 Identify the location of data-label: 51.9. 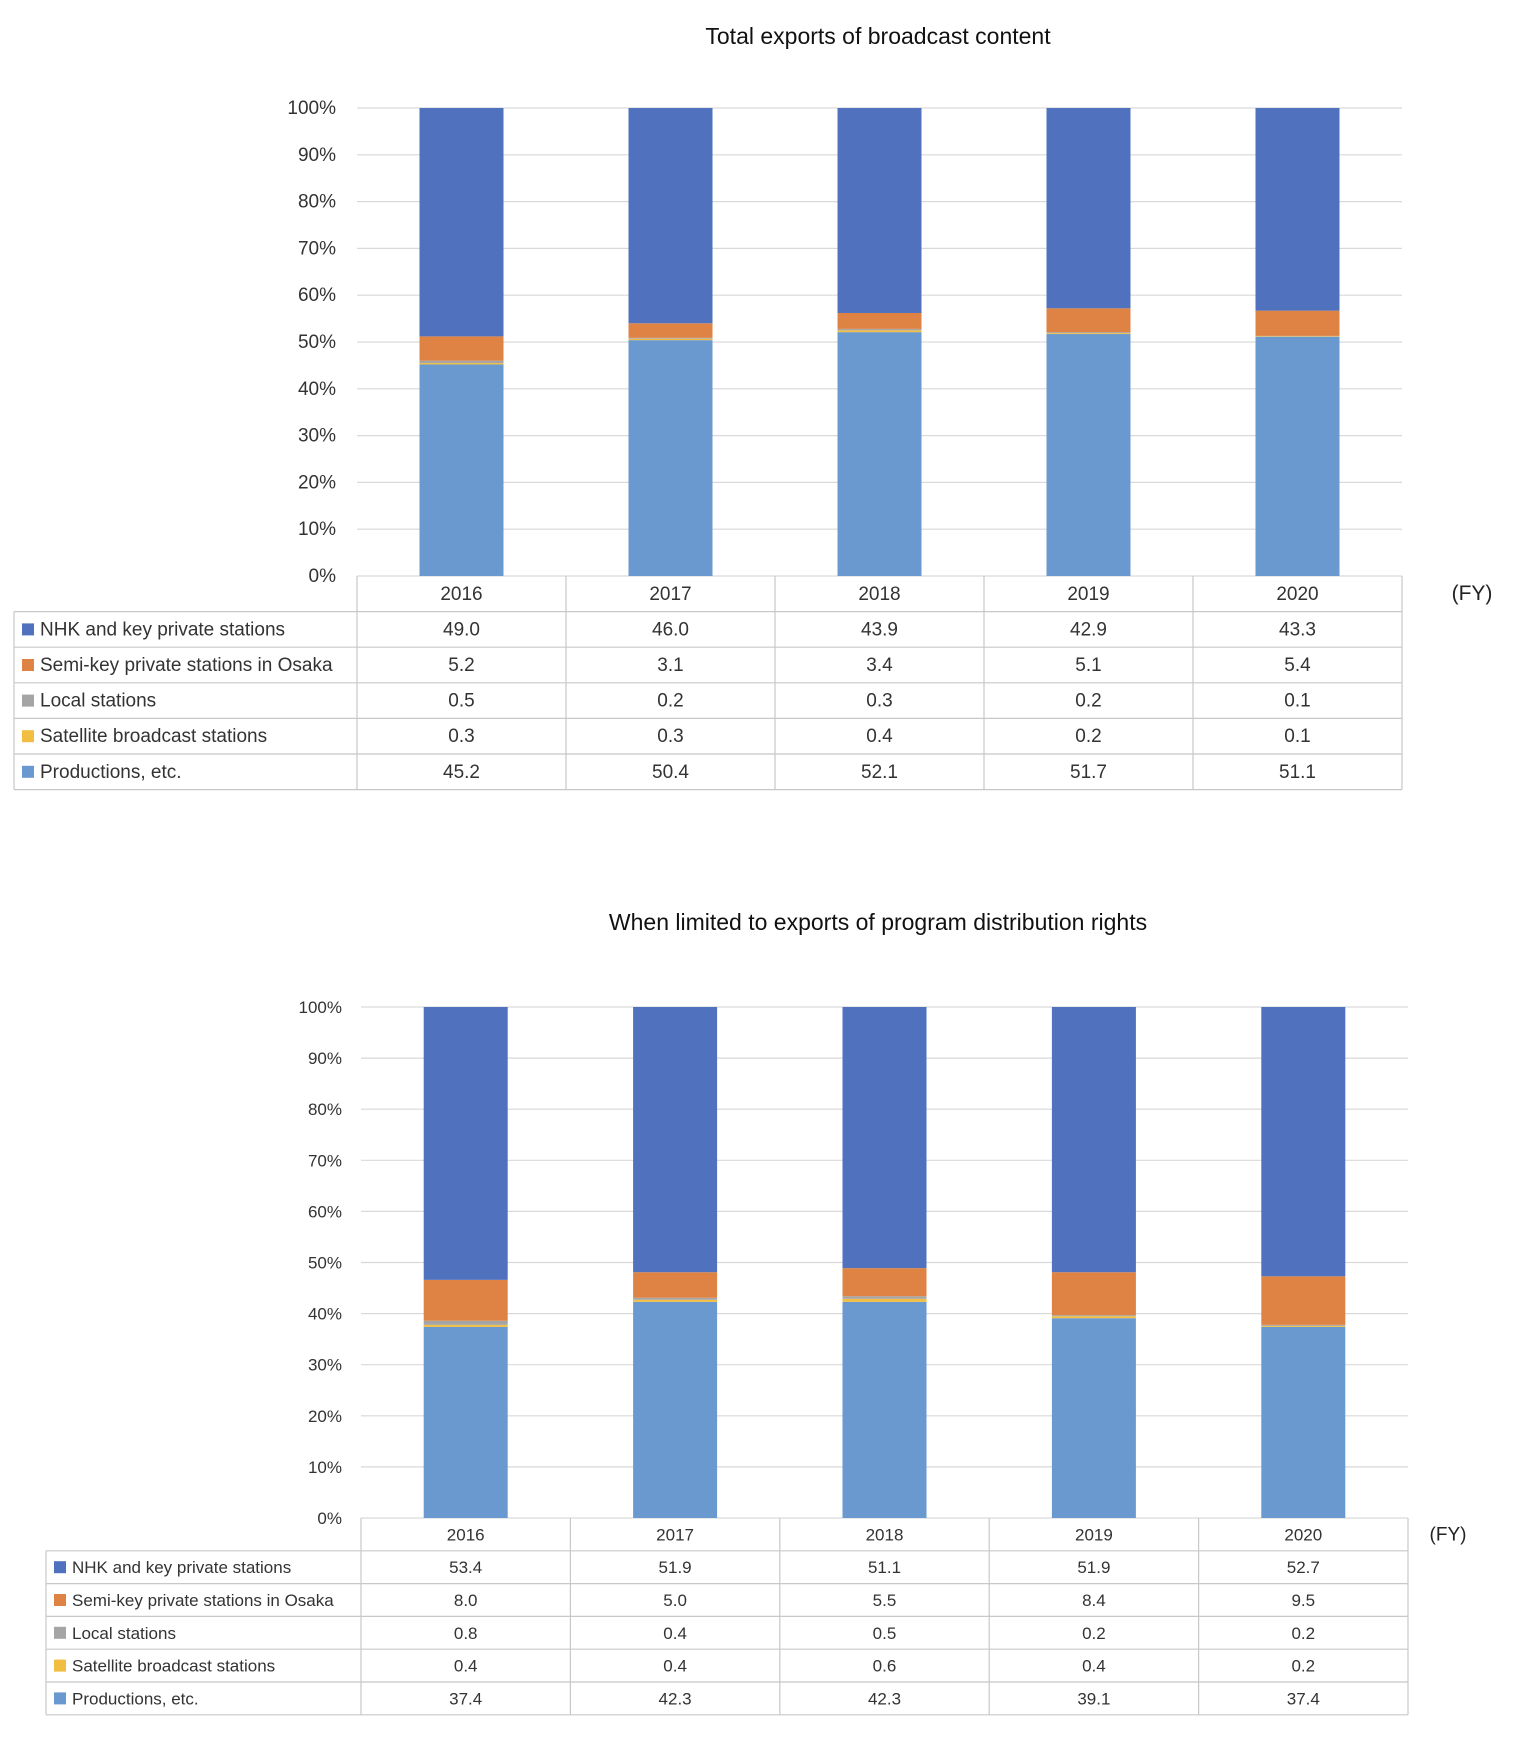
(675, 1567).